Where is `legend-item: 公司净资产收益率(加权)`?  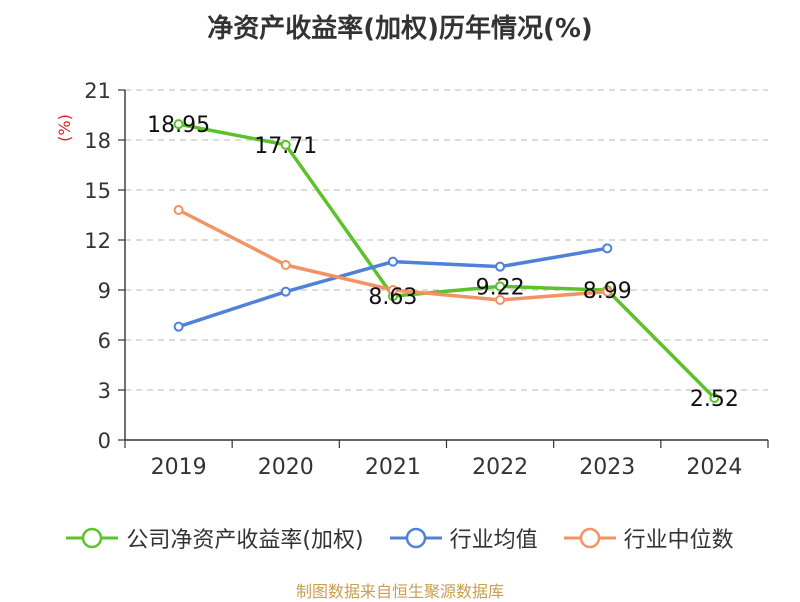 legend-item: 公司净资产收益率(加权) is located at coordinates (215, 538).